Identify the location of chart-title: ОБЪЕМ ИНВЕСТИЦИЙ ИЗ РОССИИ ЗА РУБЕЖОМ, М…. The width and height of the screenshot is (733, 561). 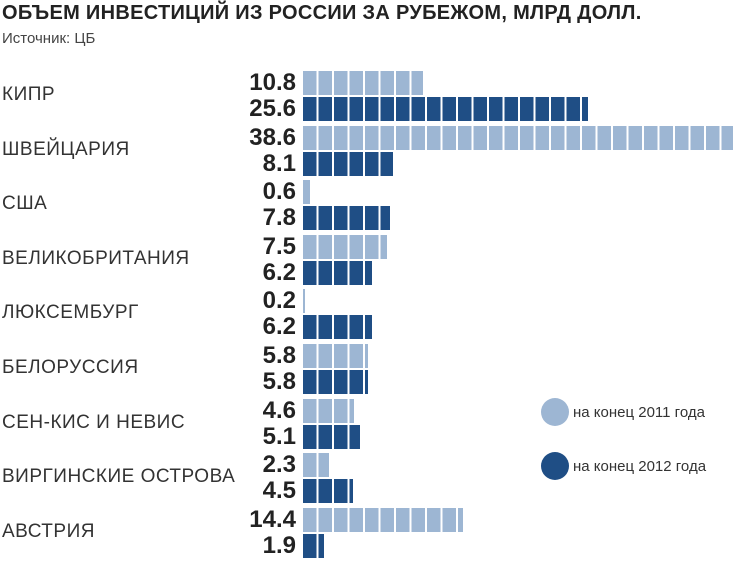
(322, 13).